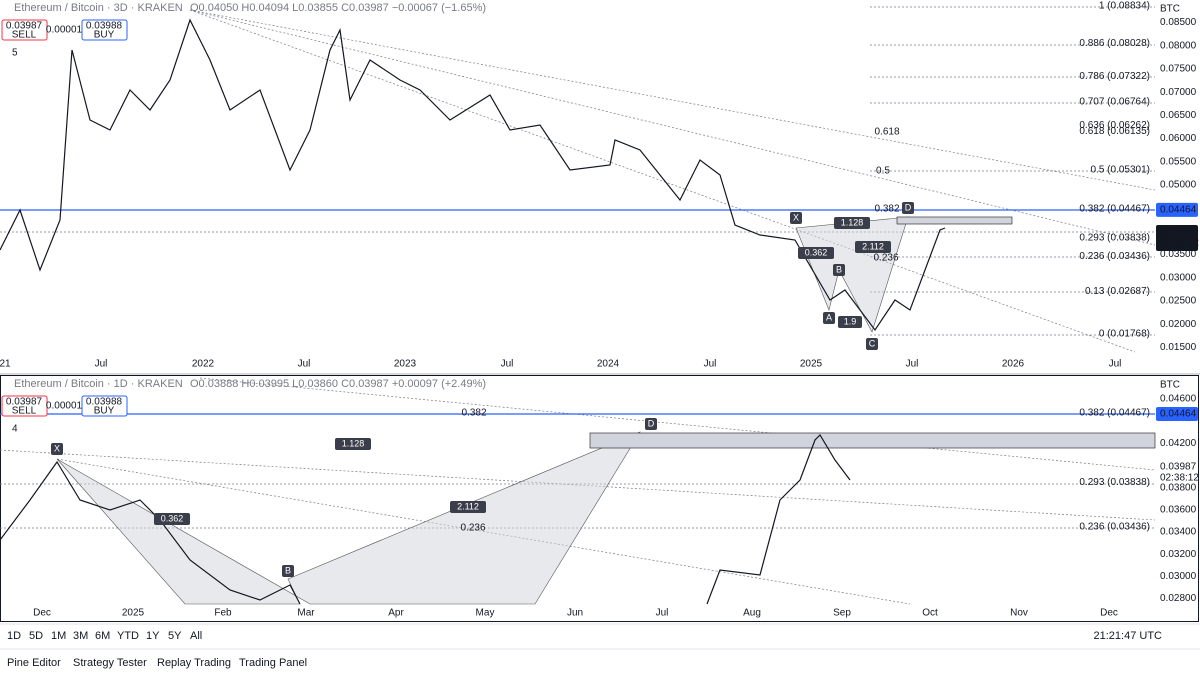 The image size is (1200, 673). Describe the element at coordinates (1114, 256) in the screenshot. I see `fib-label: 0.236 (0.03436)` at that location.